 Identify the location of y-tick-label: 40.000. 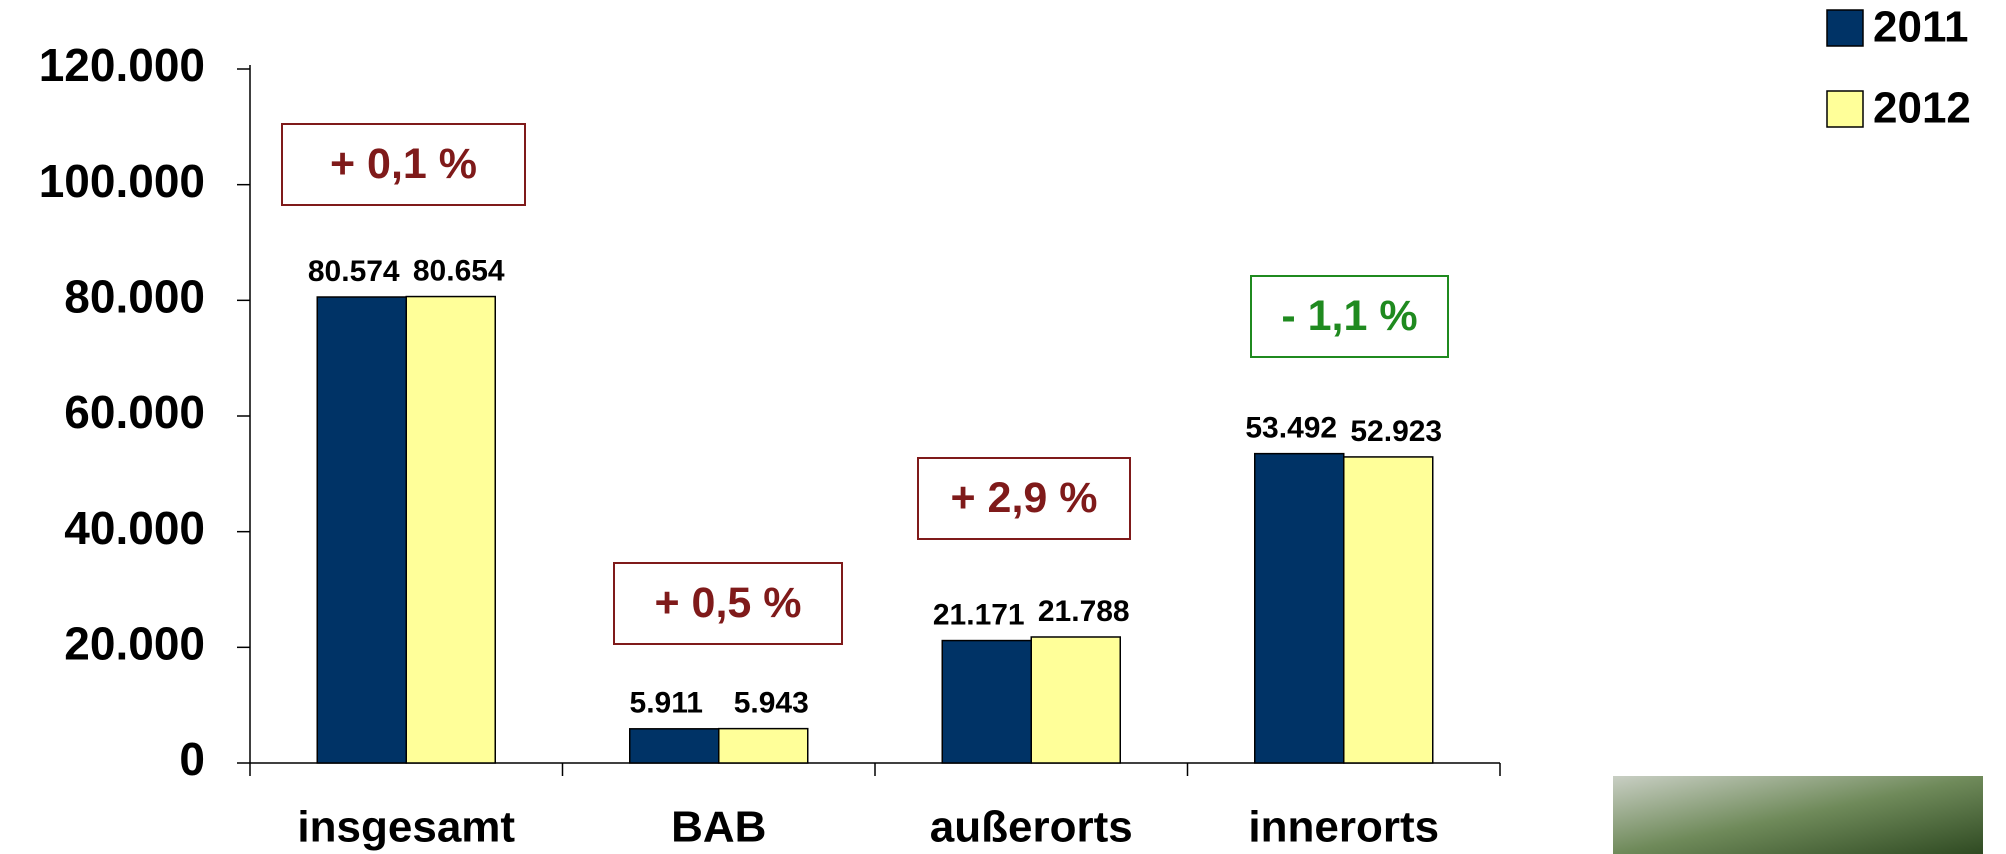
(134, 528).